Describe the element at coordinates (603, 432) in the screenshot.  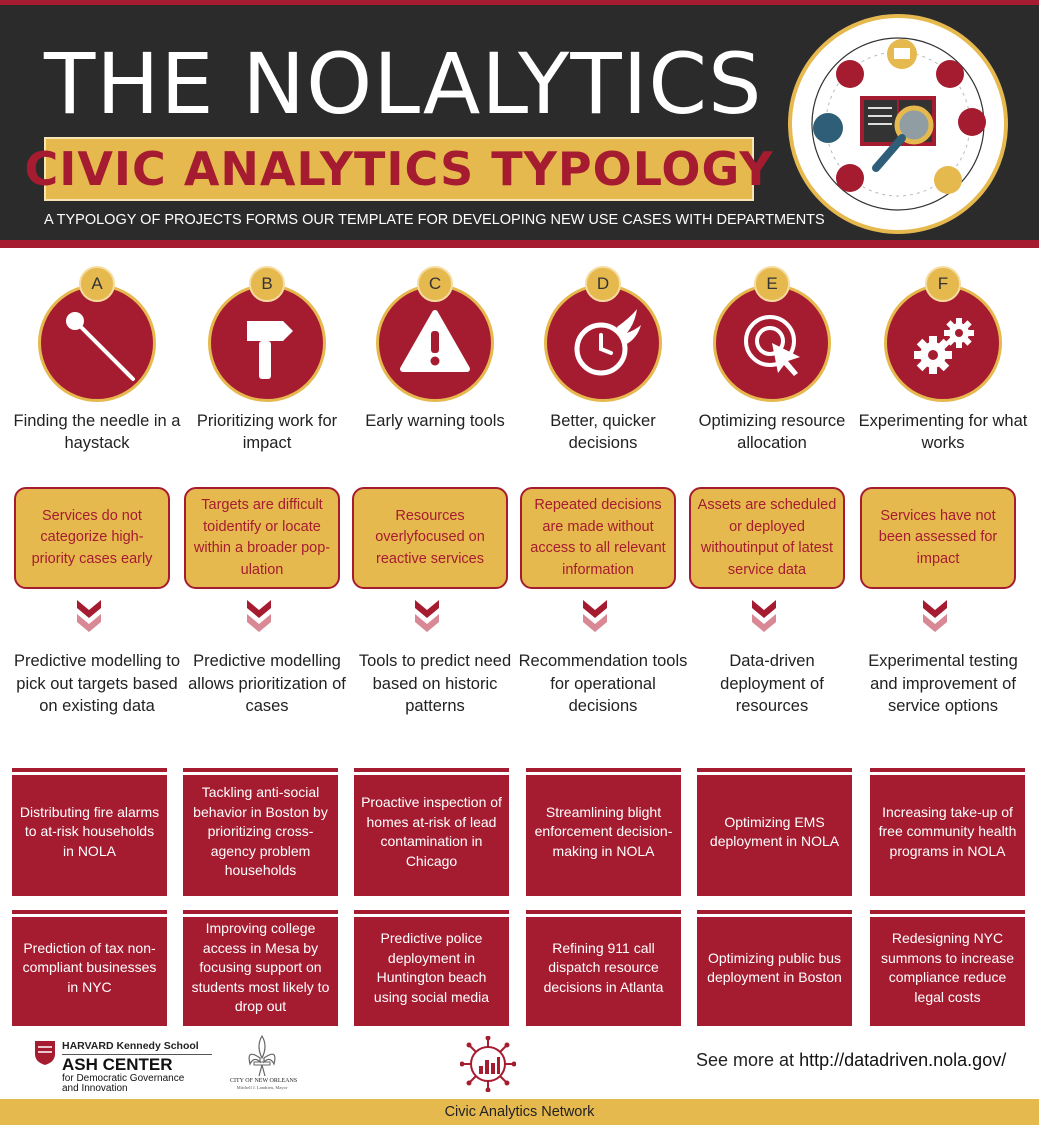
I see `column-heading: Better, quicker decisions` at that location.